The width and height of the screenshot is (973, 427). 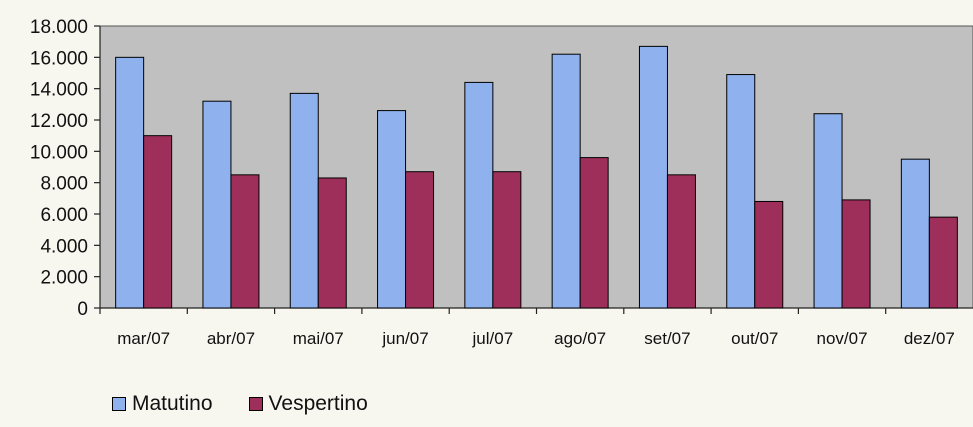 I want to click on x-tick-label: nov/07, so click(x=842, y=338).